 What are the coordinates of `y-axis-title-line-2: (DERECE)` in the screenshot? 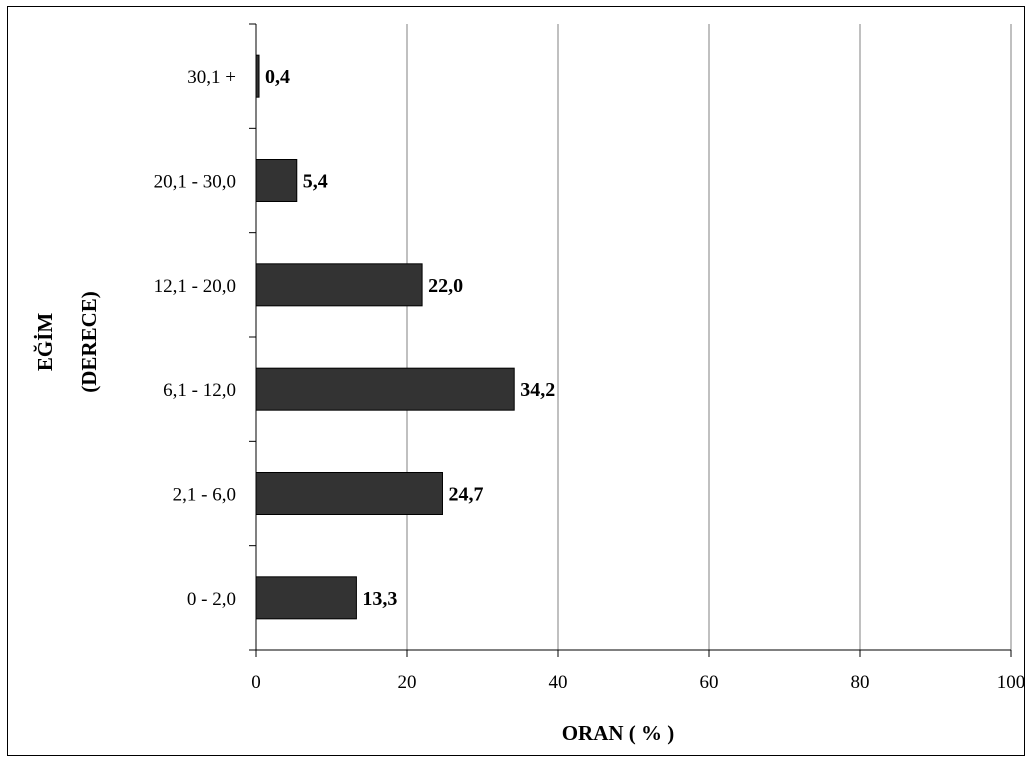 It's located at (89, 342).